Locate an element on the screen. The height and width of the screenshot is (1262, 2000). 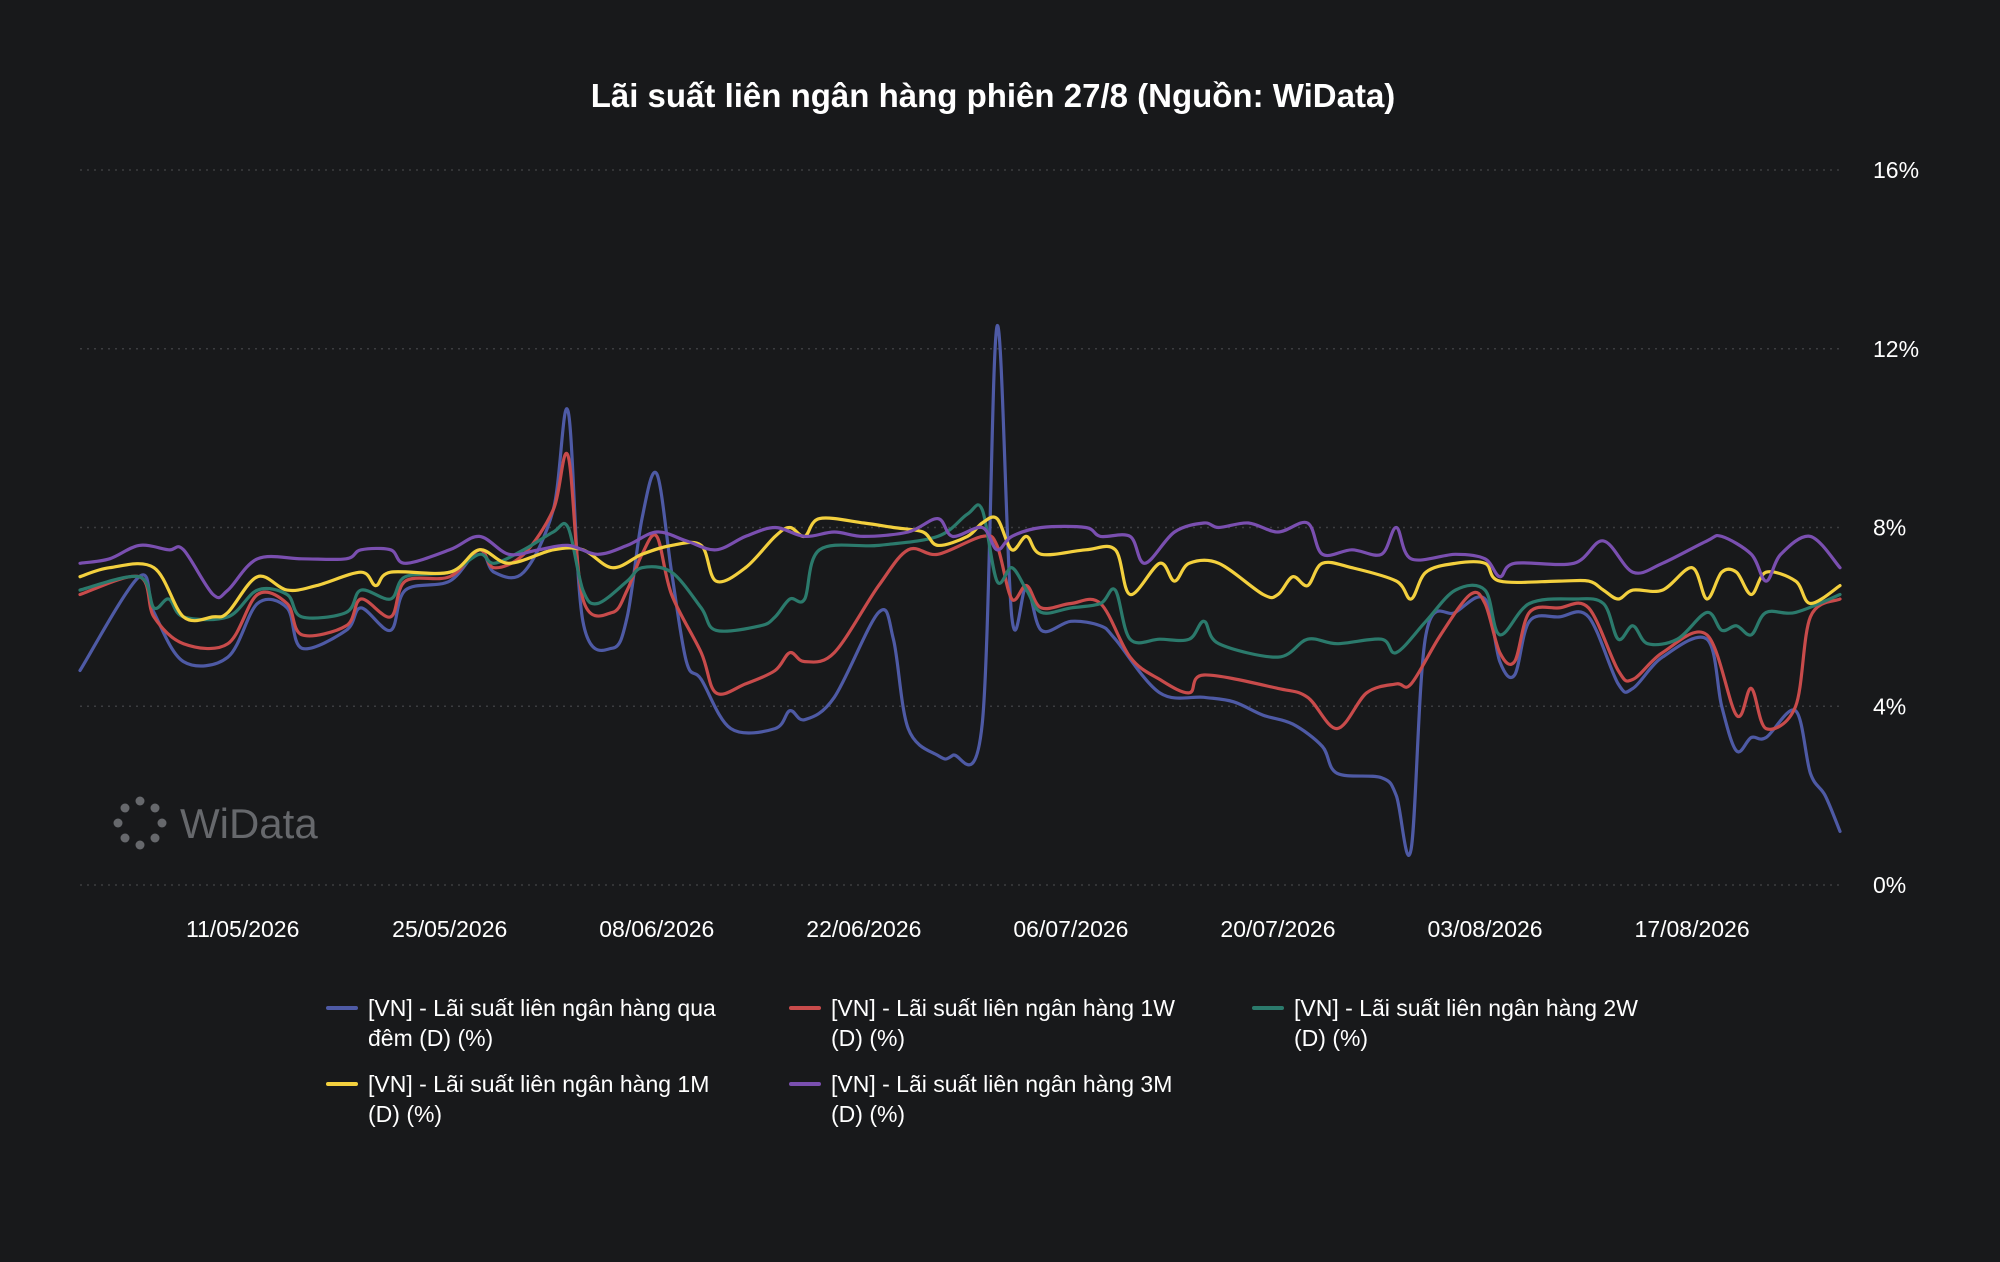
legend-item-4: [VN] - Lãi suất liên ngân hàng 1M (D) (%) is located at coordinates (517, 1099).